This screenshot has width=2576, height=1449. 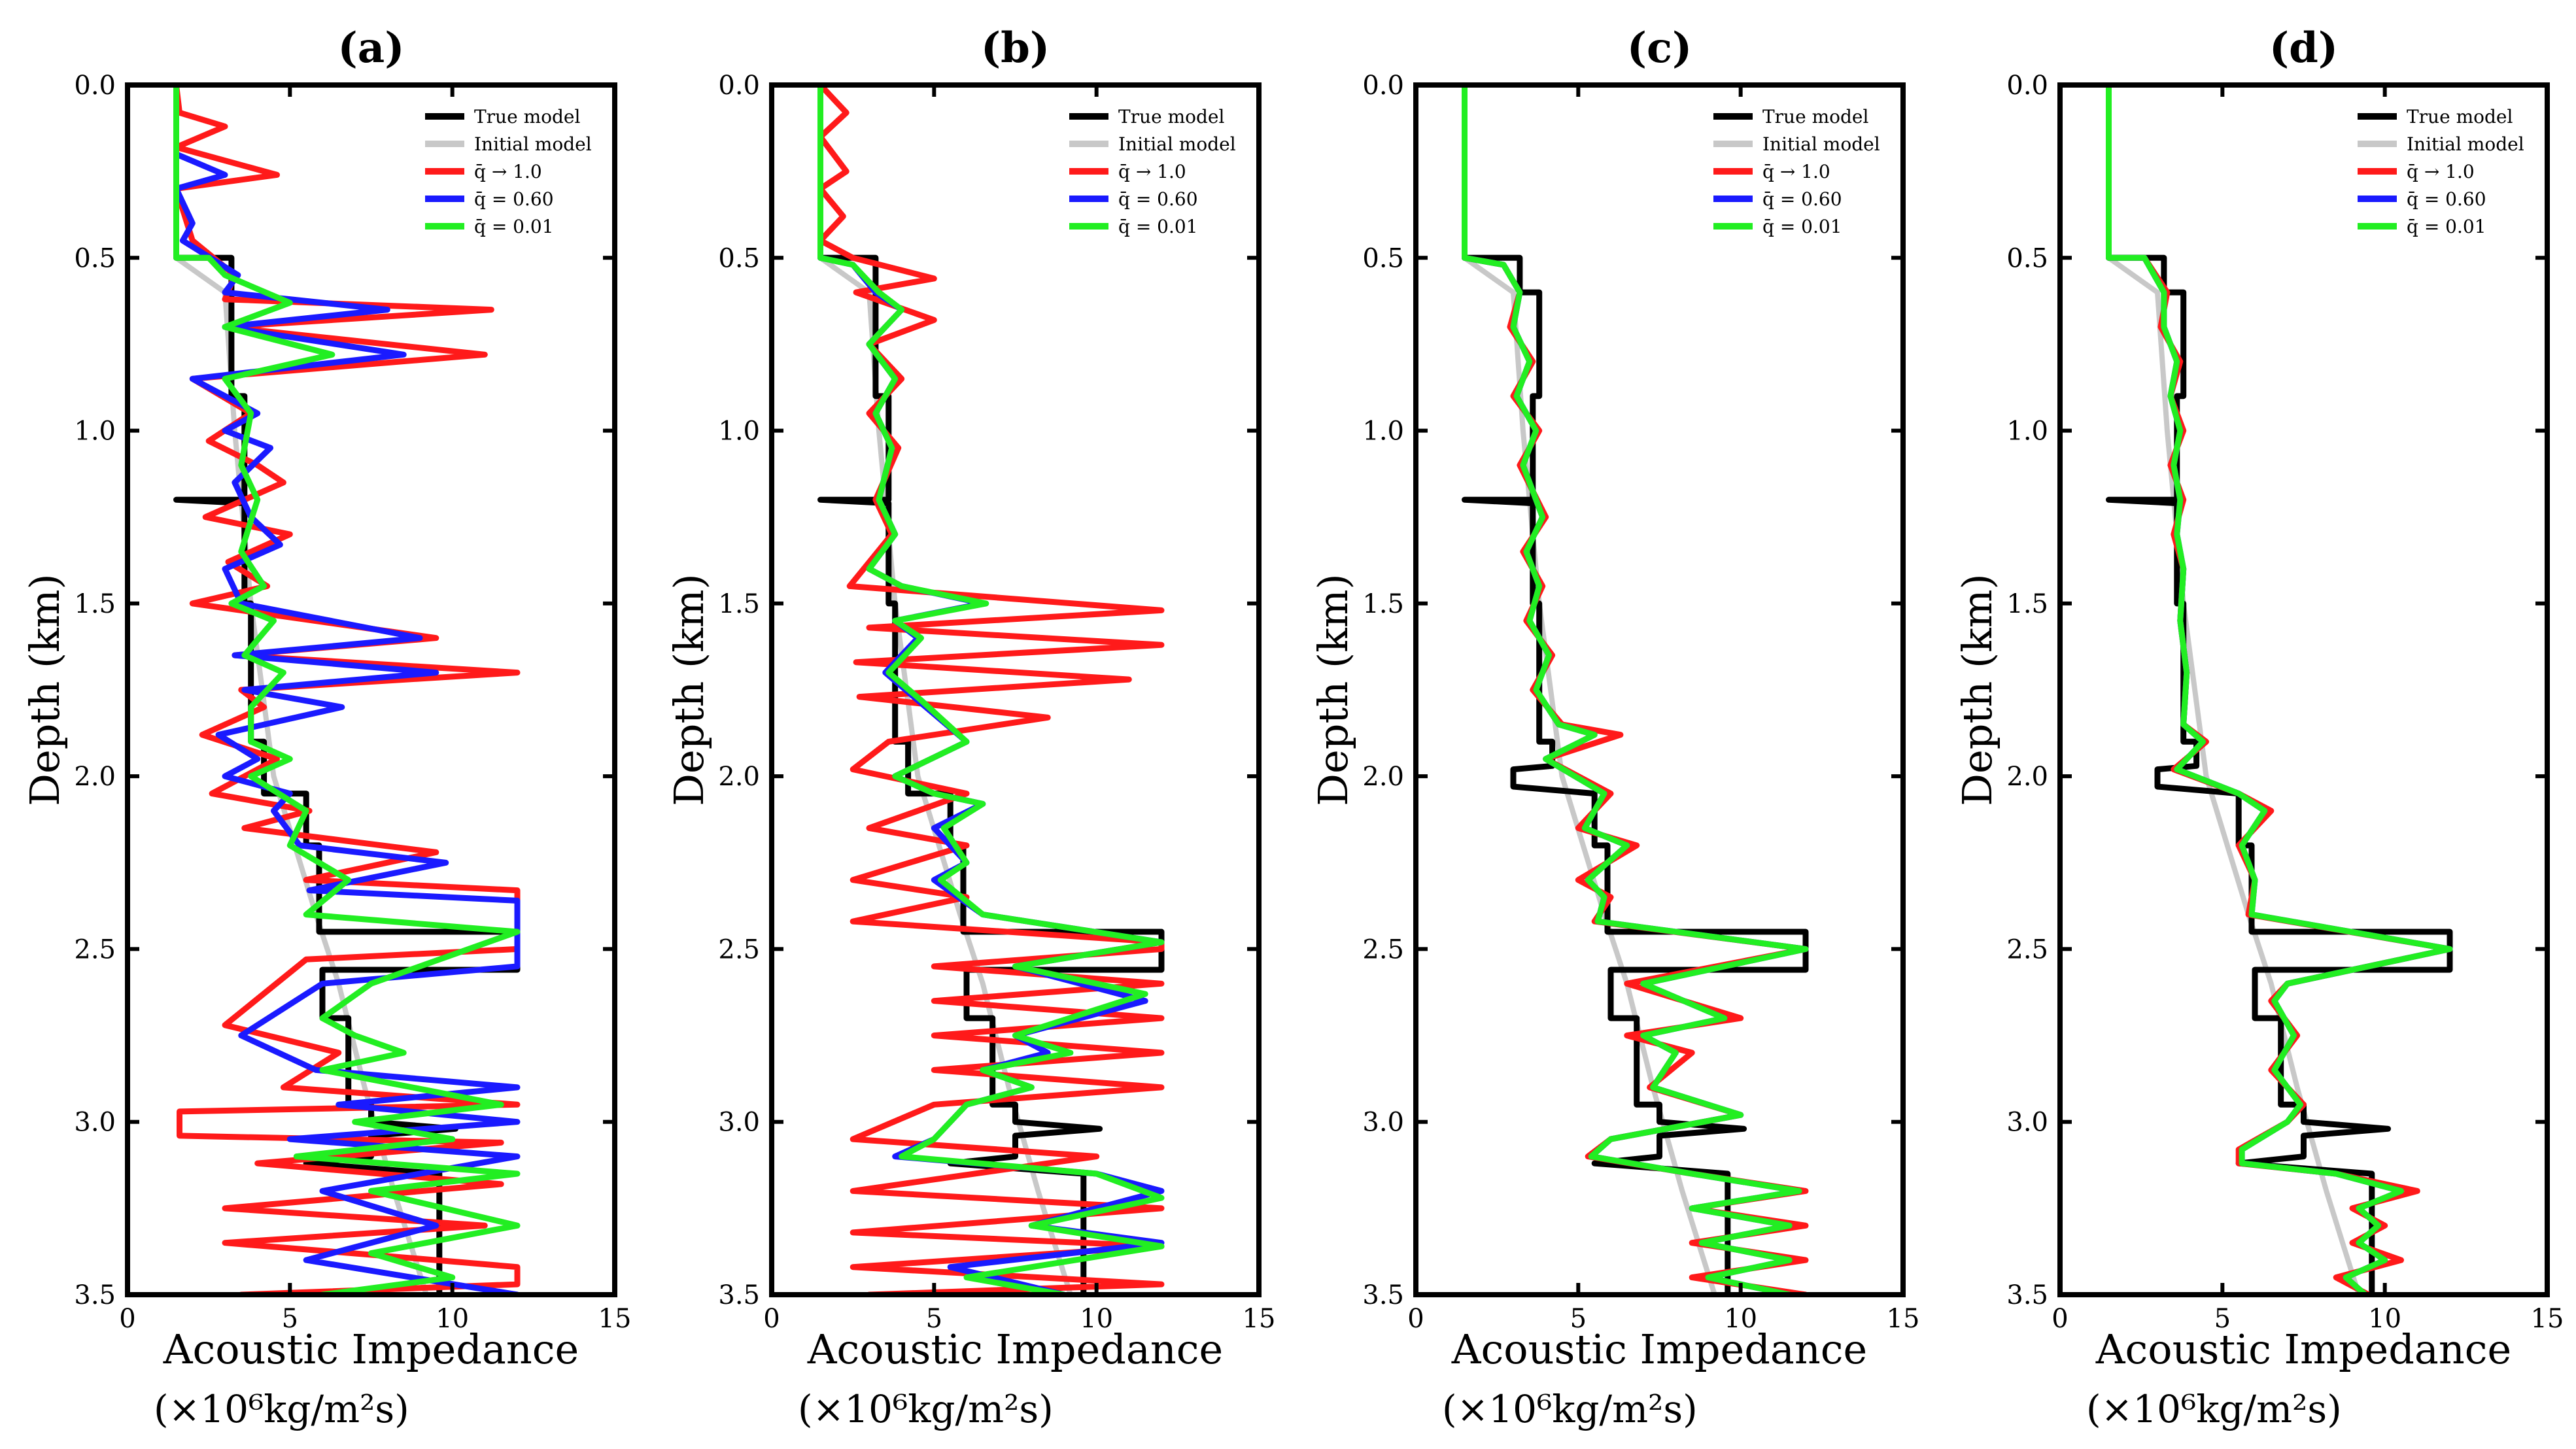 I want to click on panel-title: (c), so click(x=1660, y=48).